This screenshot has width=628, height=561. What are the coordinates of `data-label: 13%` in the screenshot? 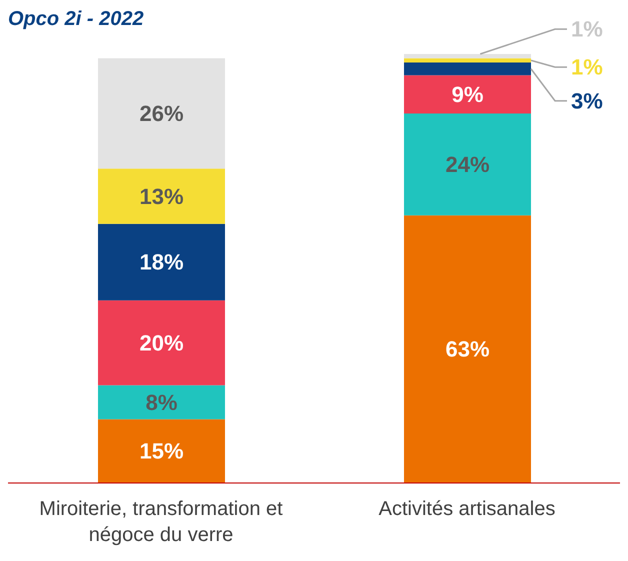 It's located at (161, 196).